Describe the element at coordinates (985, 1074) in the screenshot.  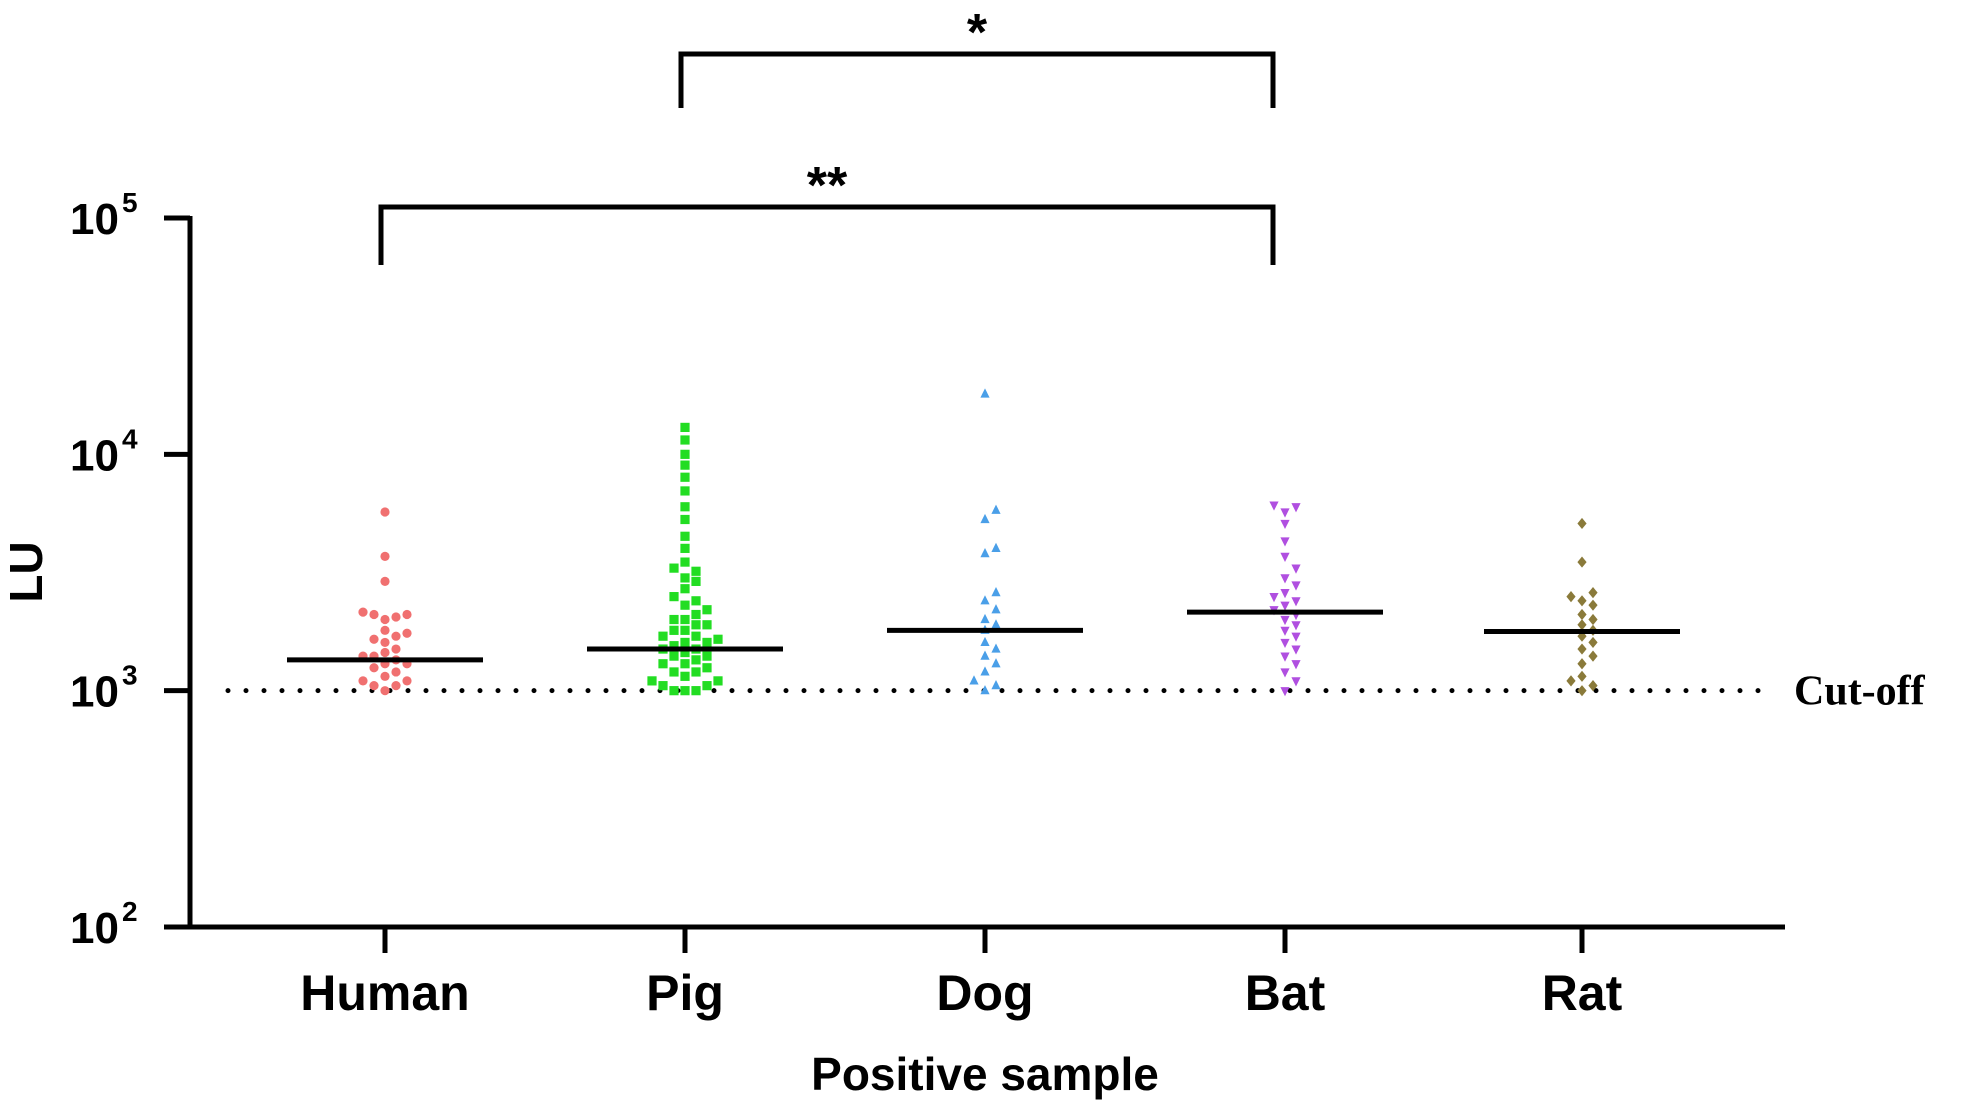
I see `x-axis-title: Positive sample` at that location.